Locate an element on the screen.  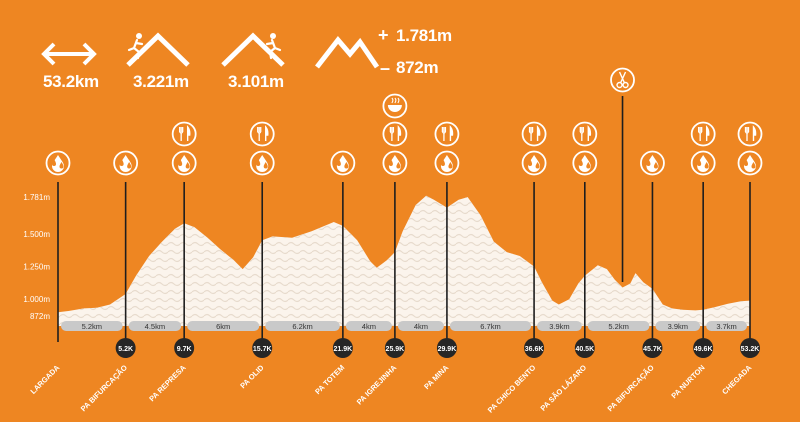
segment-distance-label: 3.7km is located at coordinates (726, 326).